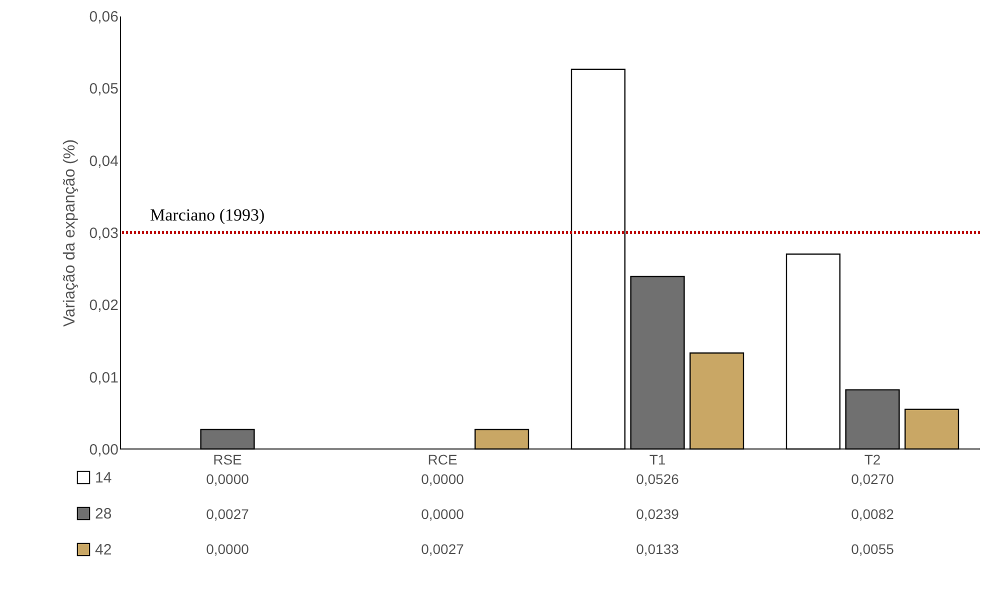 Image resolution: width=997 pixels, height=610 pixels. I want to click on ref-line-label: Marciano (1993), so click(207, 215).